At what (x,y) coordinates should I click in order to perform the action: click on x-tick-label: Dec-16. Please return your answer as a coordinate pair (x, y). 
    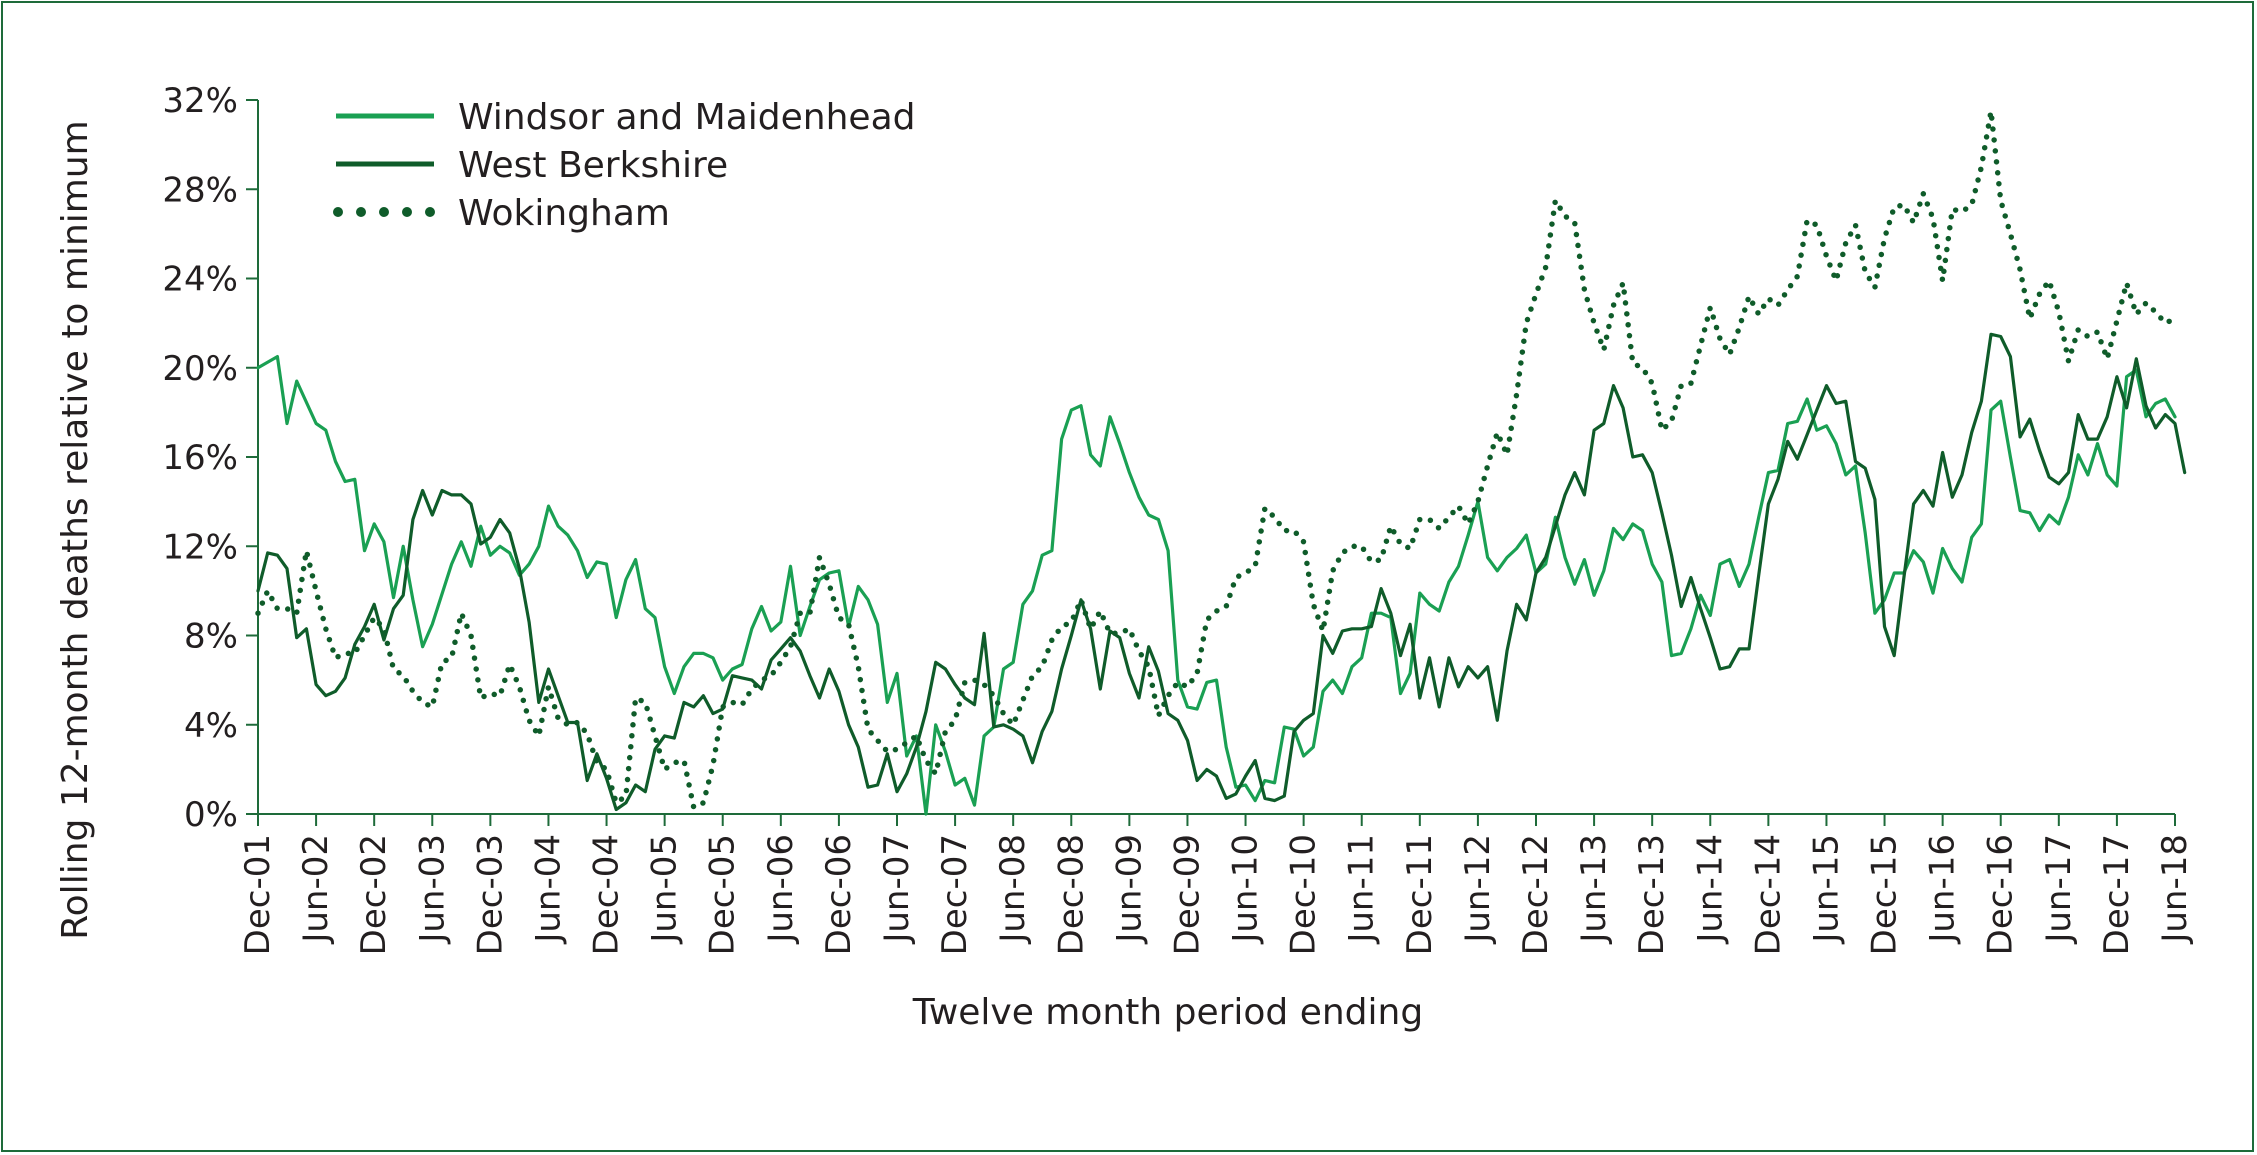
    Looking at the image, I should click on (2001, 894).